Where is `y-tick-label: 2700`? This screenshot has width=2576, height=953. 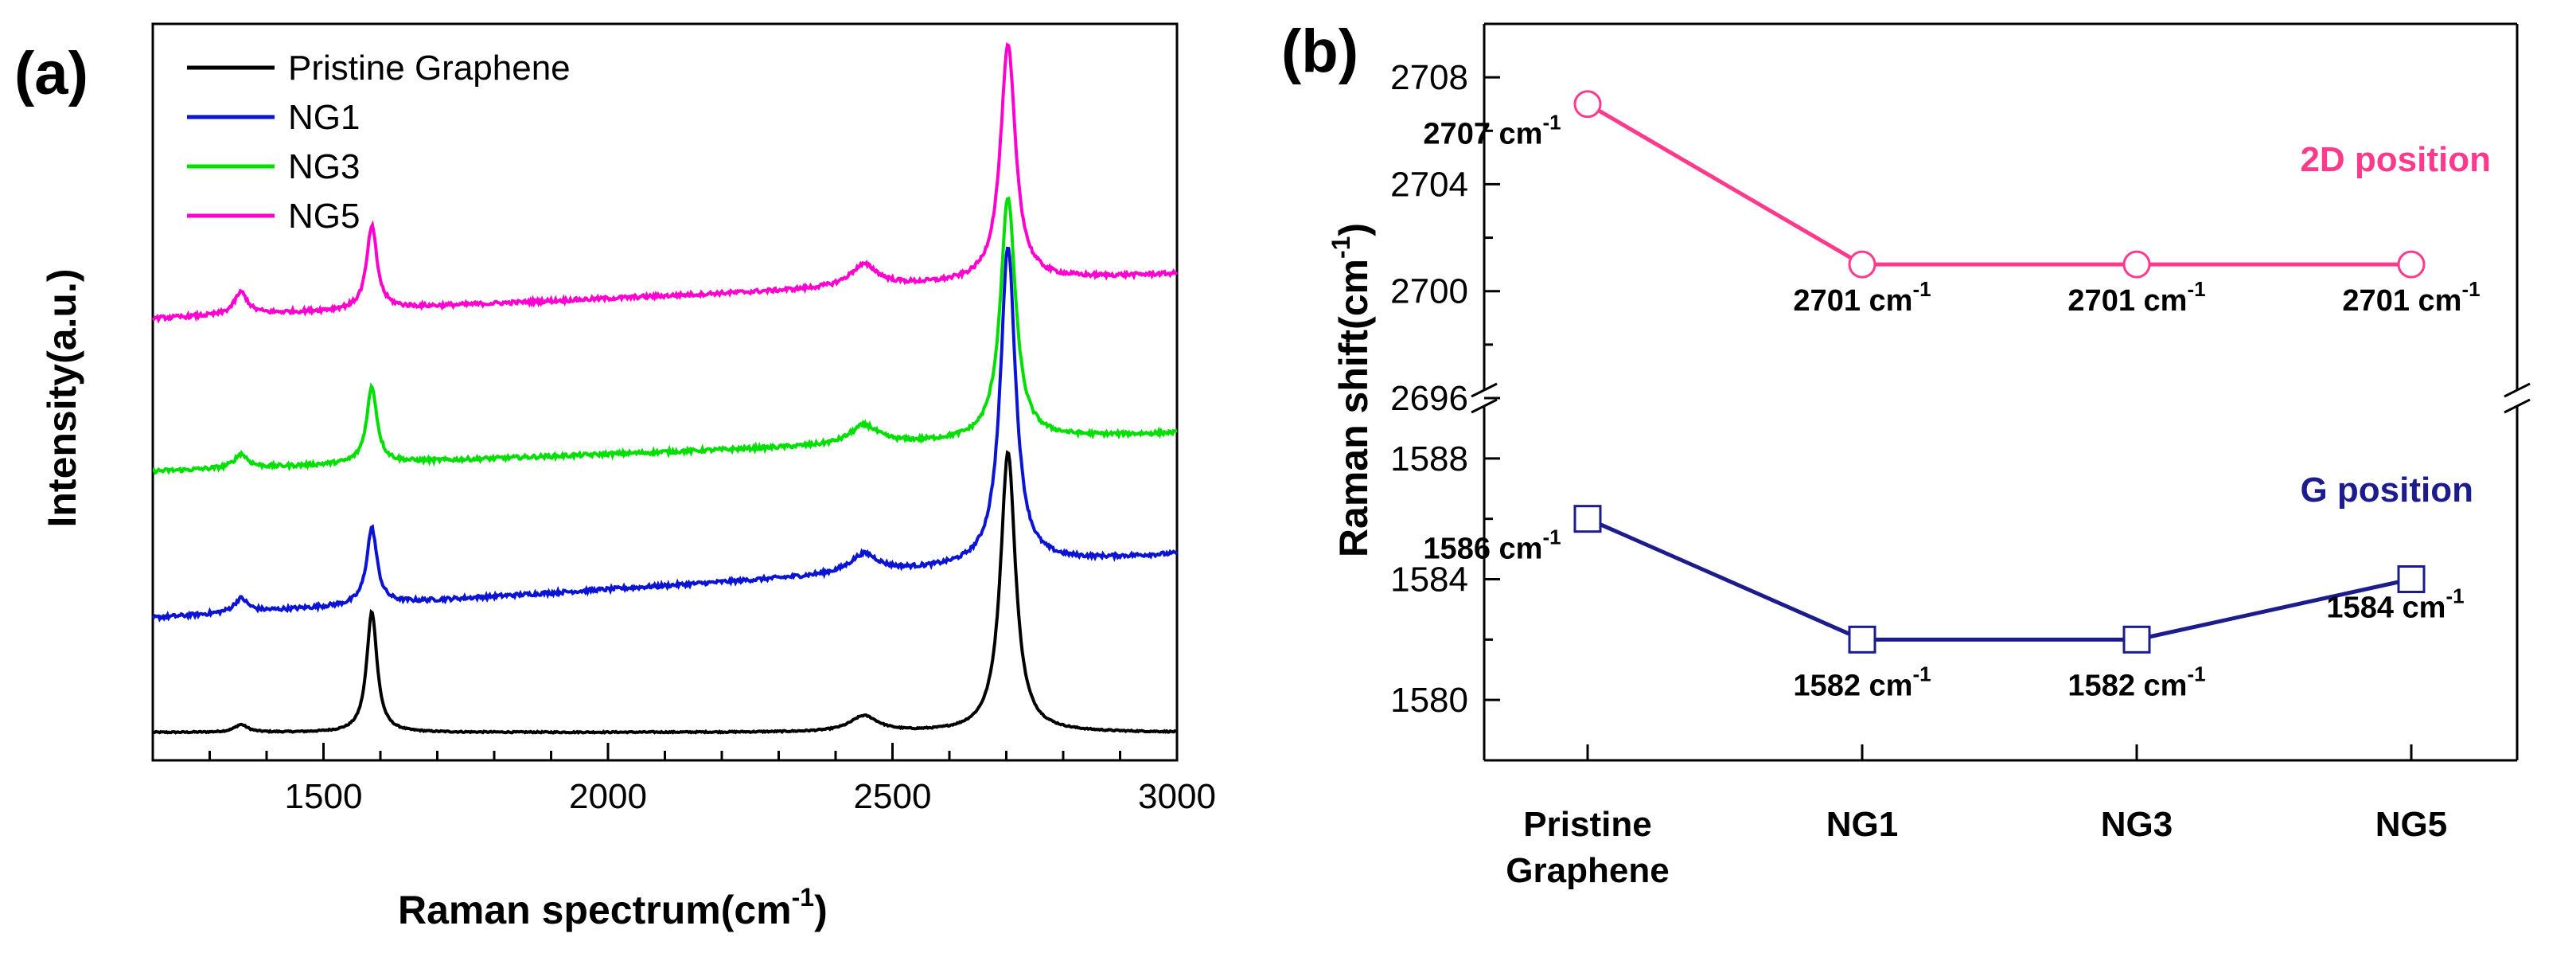 y-tick-label: 2700 is located at coordinates (1429, 291).